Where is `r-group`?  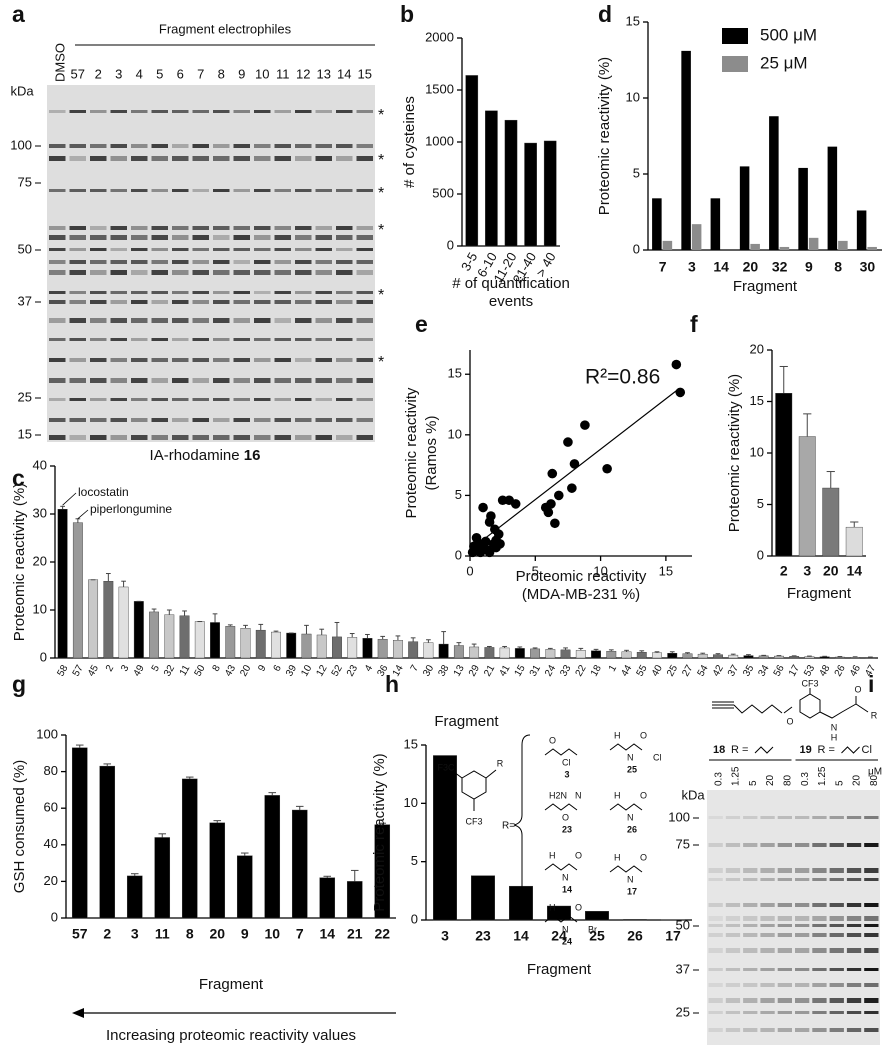
r-group is located at coordinates (850, 750).